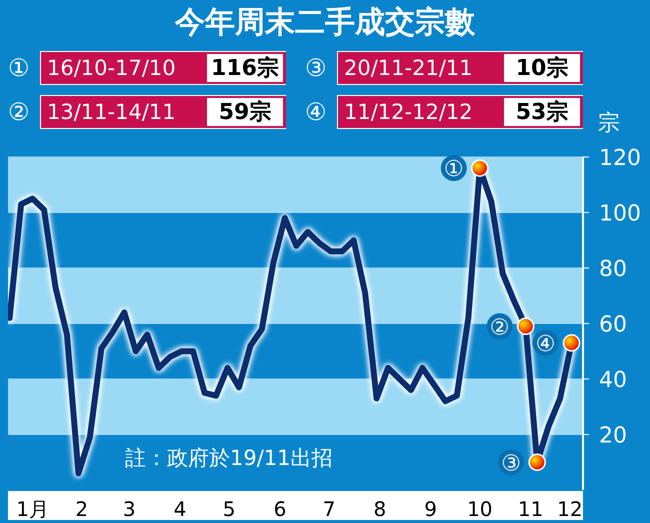 The width and height of the screenshot is (650, 523). Describe the element at coordinates (329, 509) in the screenshot. I see `x-tick-label: 7` at that location.